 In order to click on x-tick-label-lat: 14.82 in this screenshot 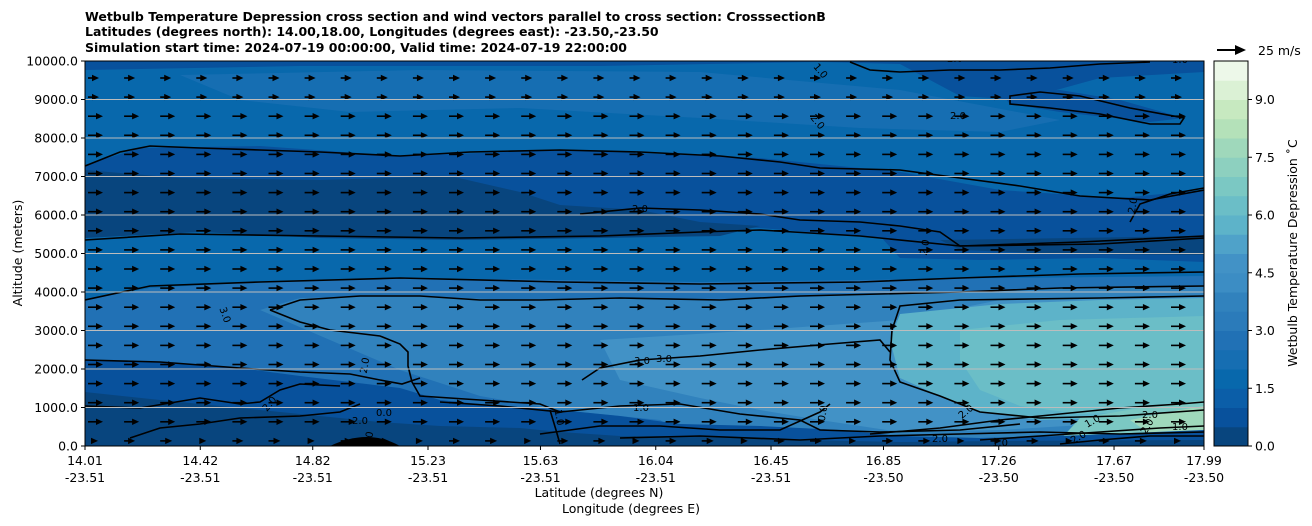, I will do `click(313, 460)`.